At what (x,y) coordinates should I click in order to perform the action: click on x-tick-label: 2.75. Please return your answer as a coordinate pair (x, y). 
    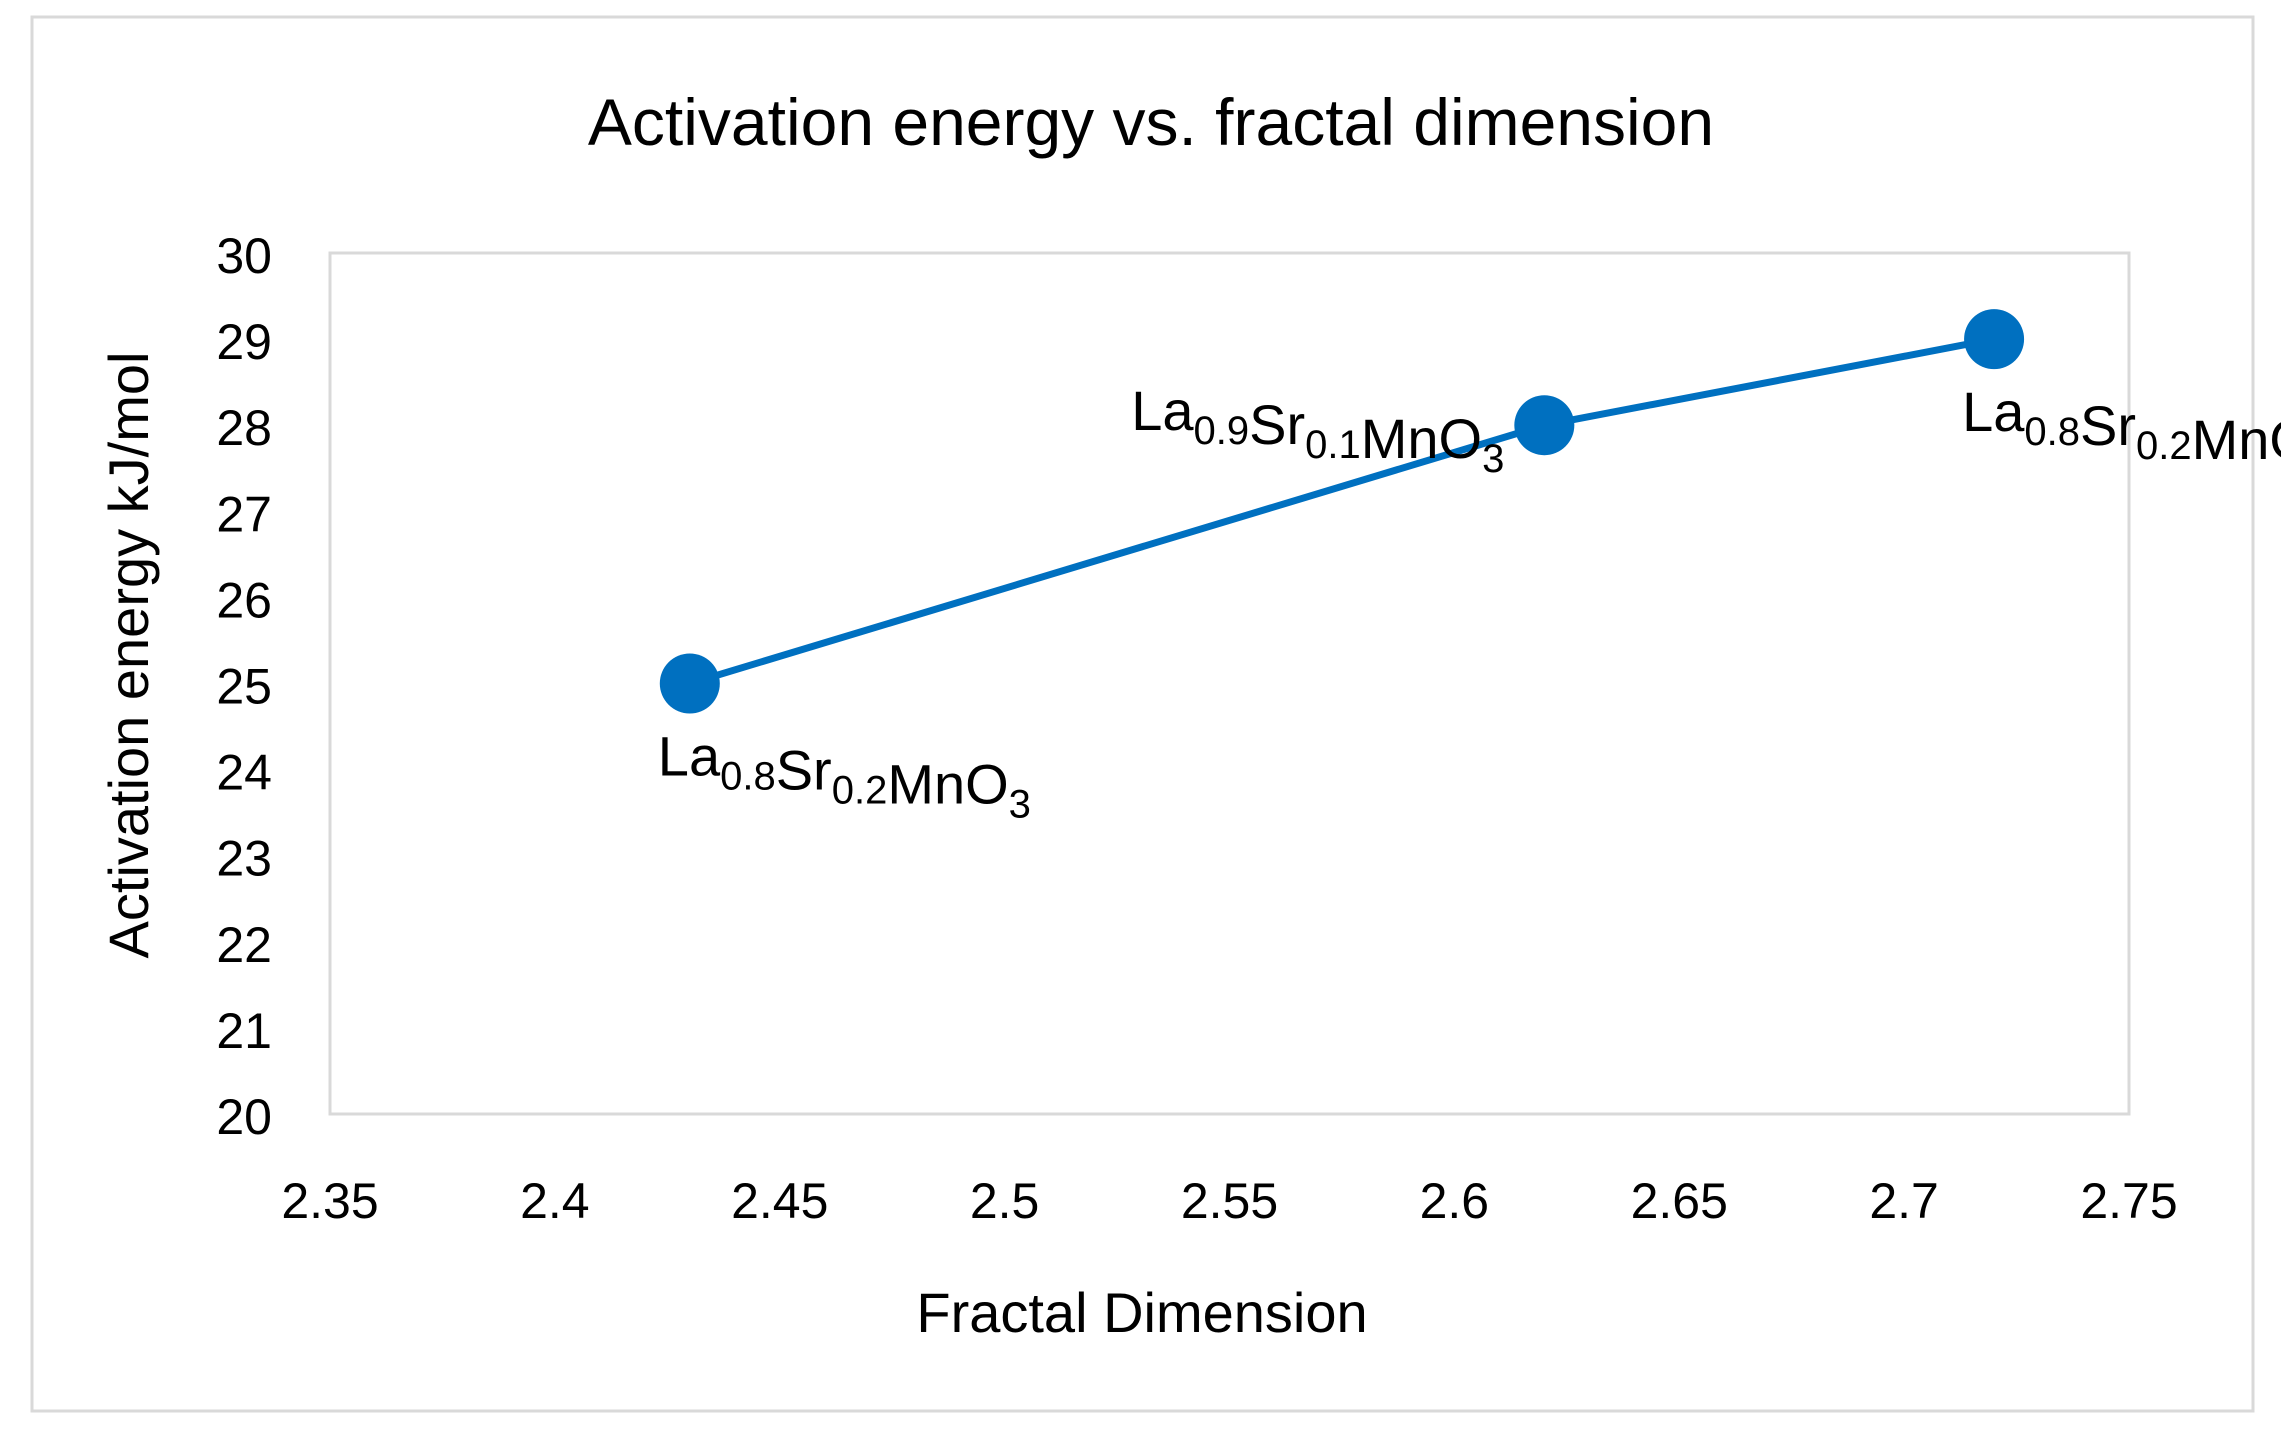
    Looking at the image, I should click on (2128, 1201).